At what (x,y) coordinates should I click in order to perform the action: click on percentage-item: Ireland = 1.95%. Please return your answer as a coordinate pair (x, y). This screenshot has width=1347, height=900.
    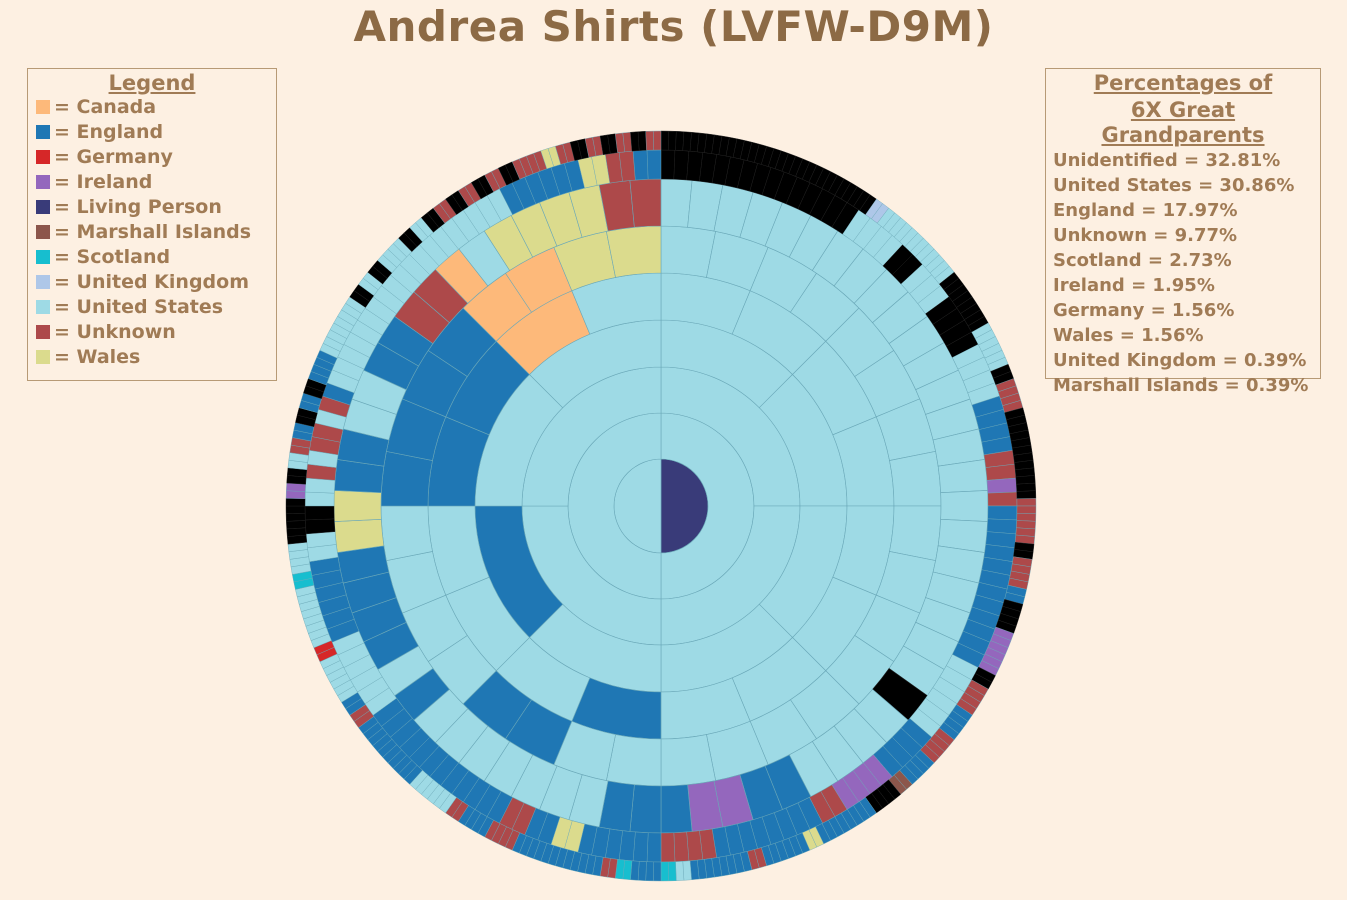
    Looking at the image, I should click on (1134, 285).